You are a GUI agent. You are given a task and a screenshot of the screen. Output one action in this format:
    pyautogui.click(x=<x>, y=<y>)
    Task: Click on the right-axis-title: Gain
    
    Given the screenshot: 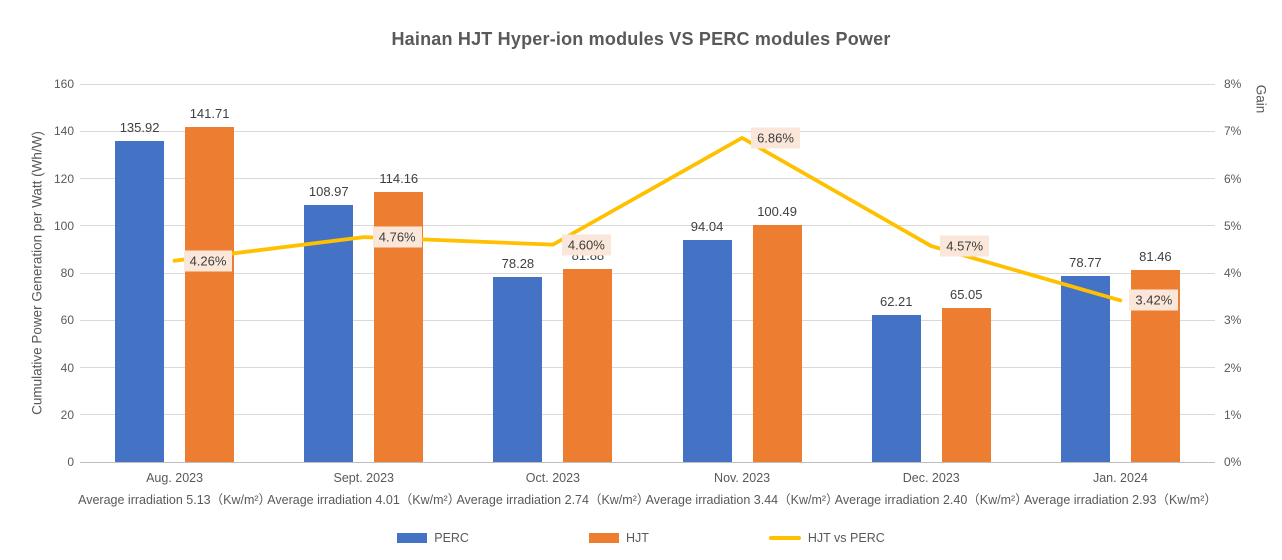 What is the action you would take?
    pyautogui.click(x=1261, y=99)
    